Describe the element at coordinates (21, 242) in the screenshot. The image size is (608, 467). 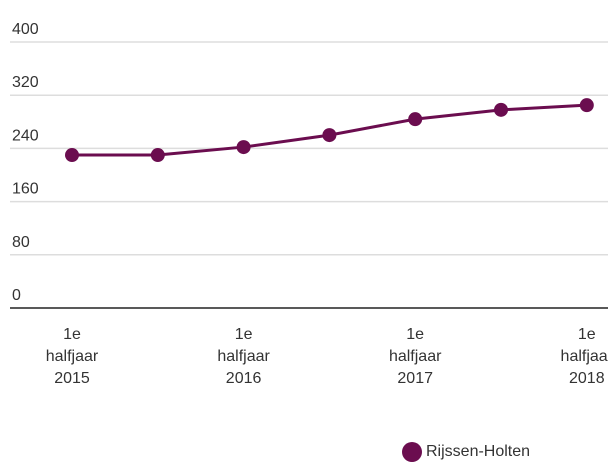
I see `y-tick-label: 80` at that location.